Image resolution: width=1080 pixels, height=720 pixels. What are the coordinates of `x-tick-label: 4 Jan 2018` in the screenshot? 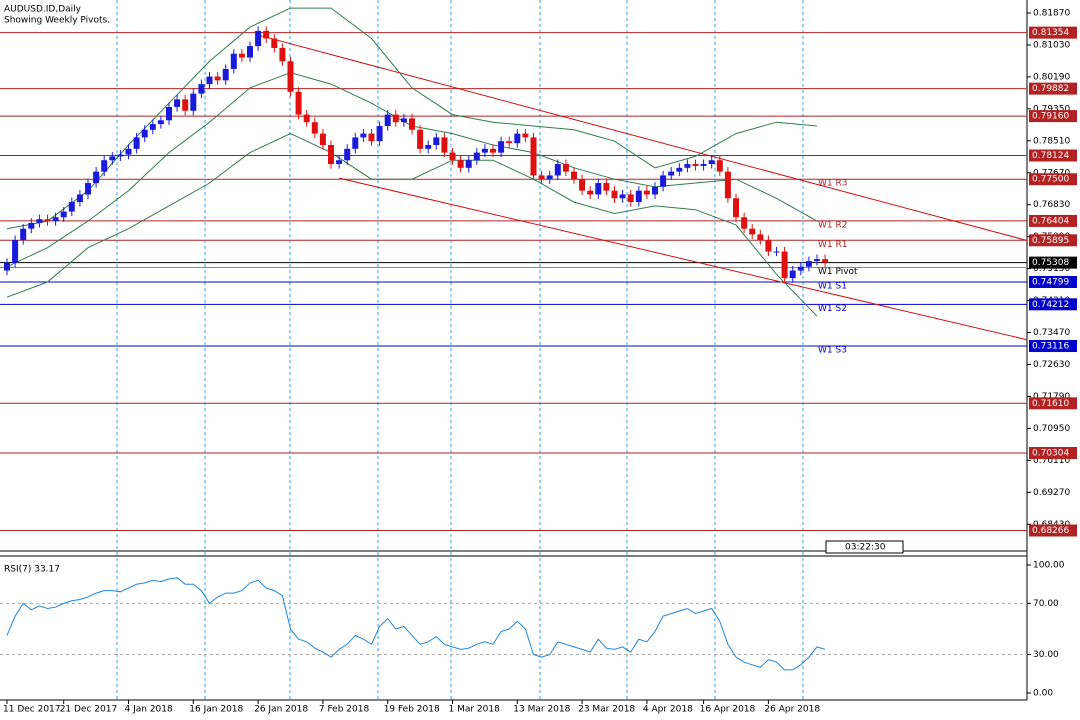 It's located at (149, 710).